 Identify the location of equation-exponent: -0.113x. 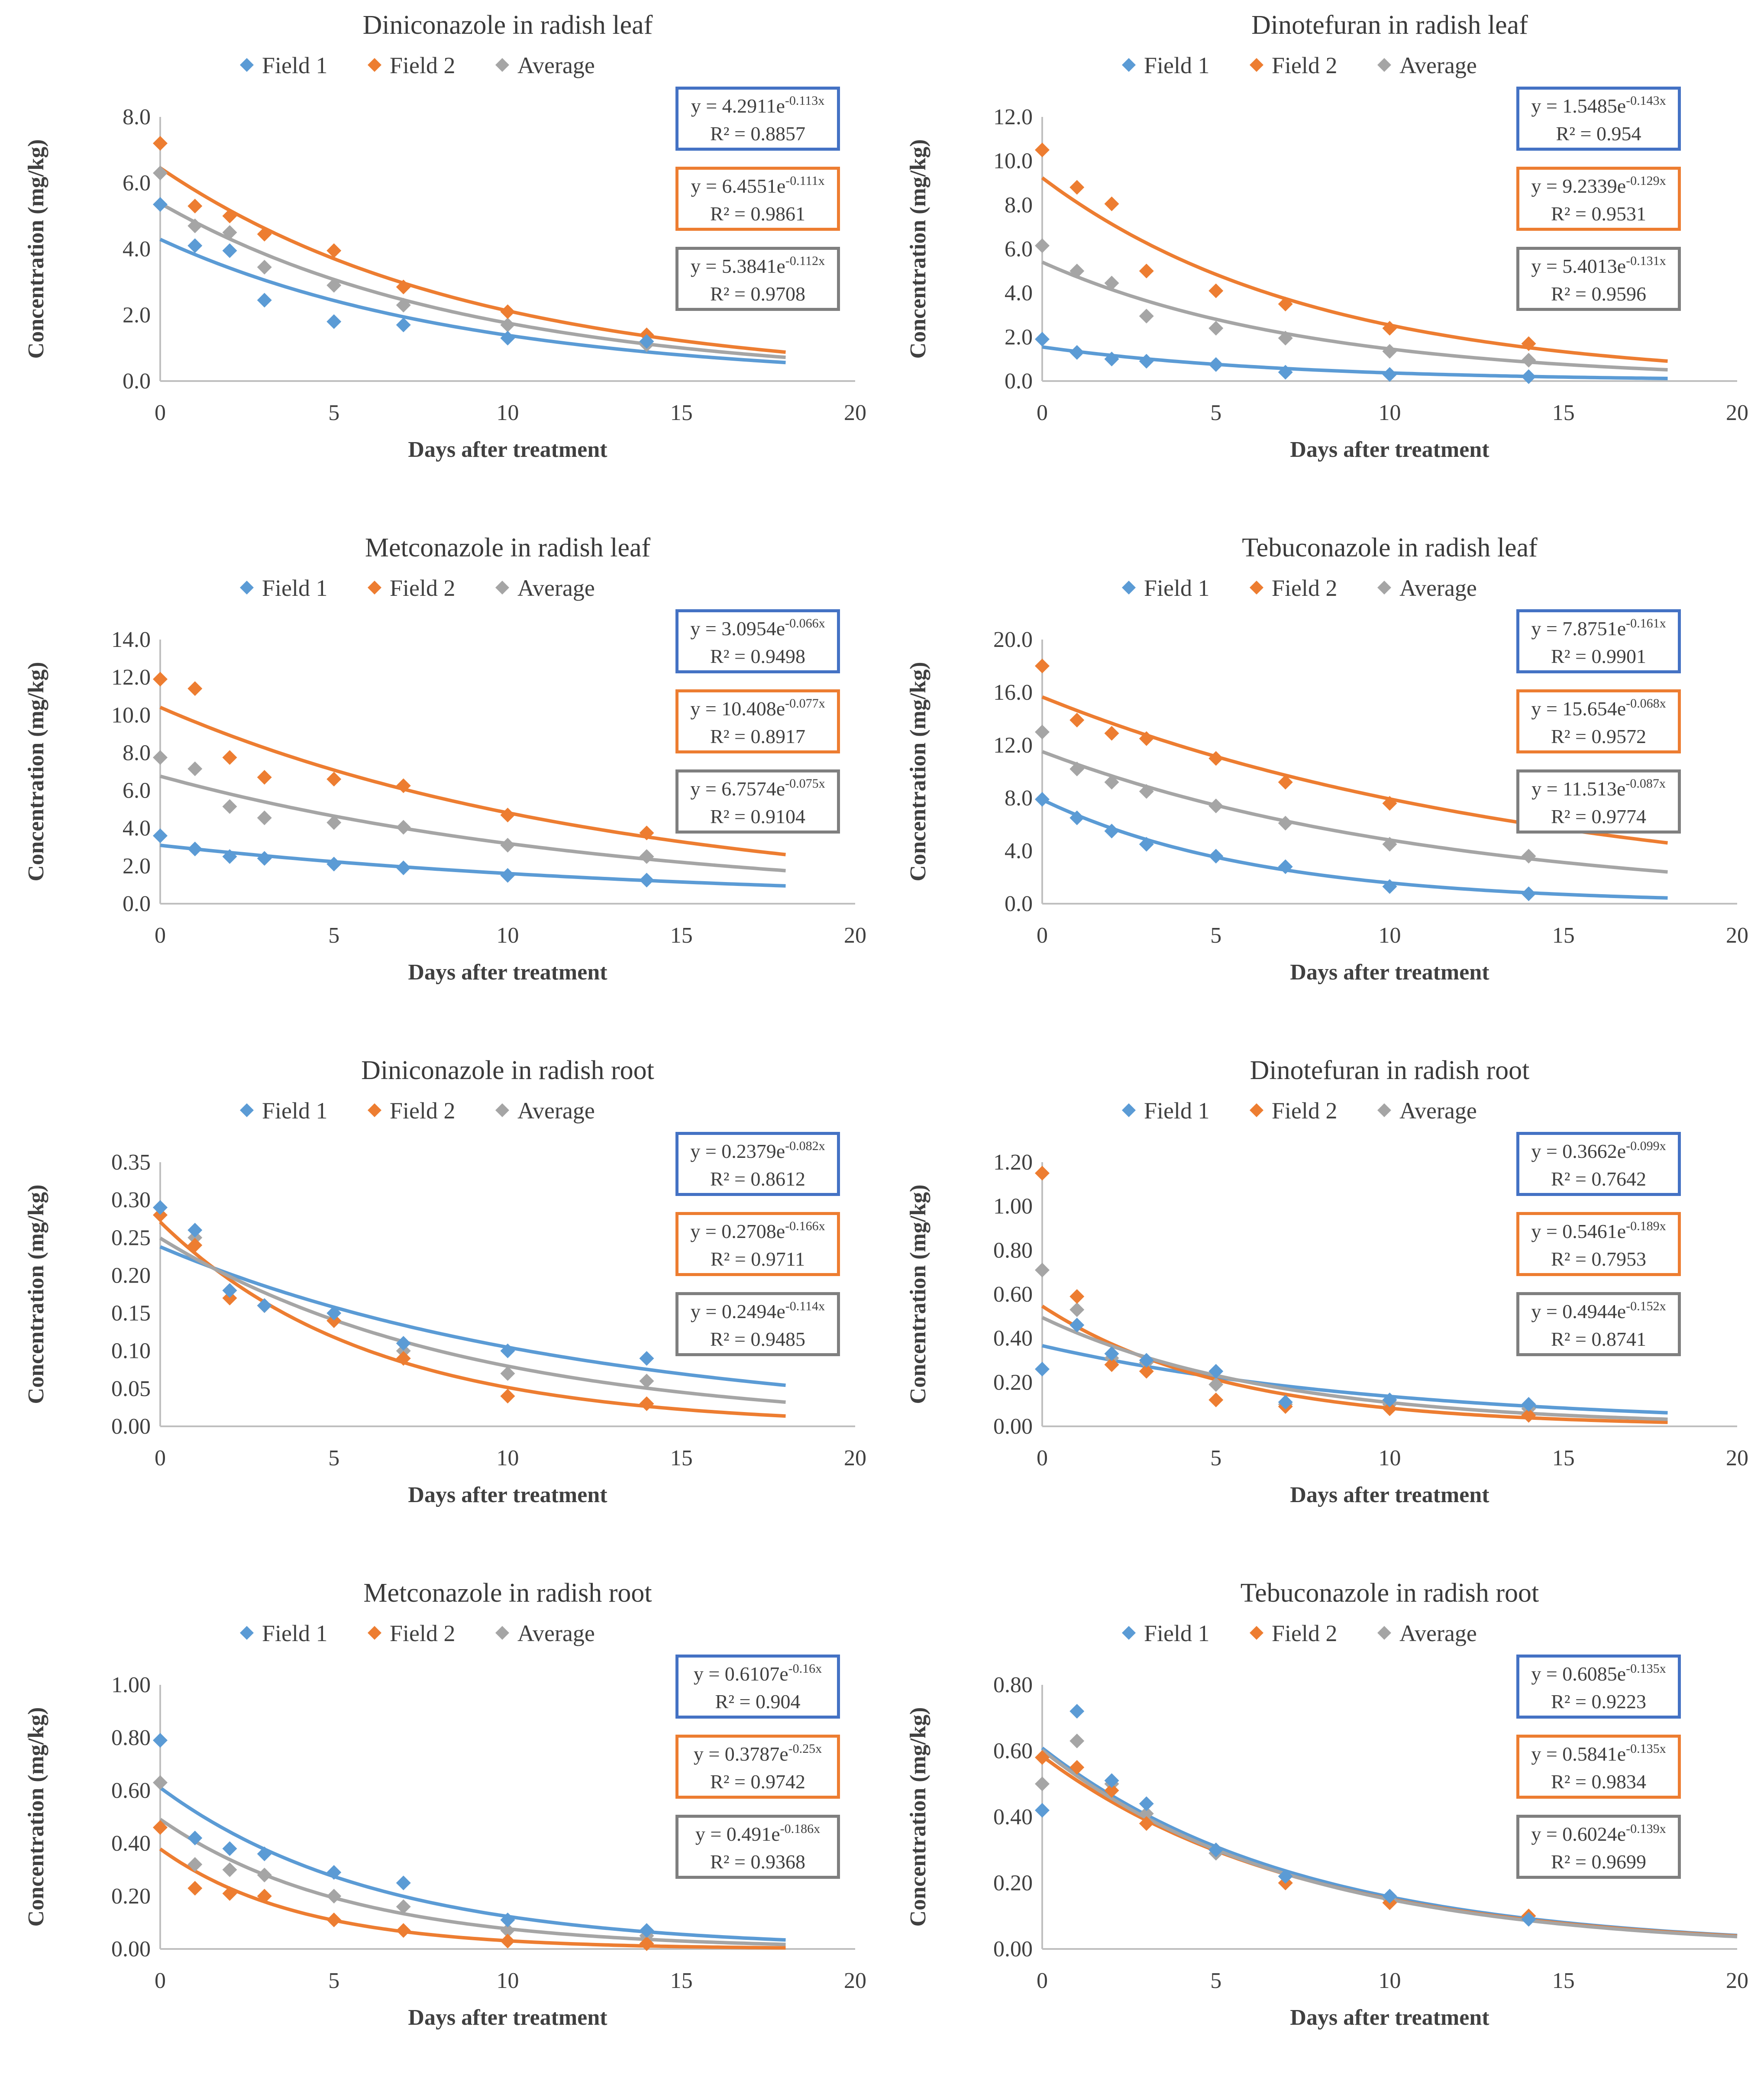
(805, 101).